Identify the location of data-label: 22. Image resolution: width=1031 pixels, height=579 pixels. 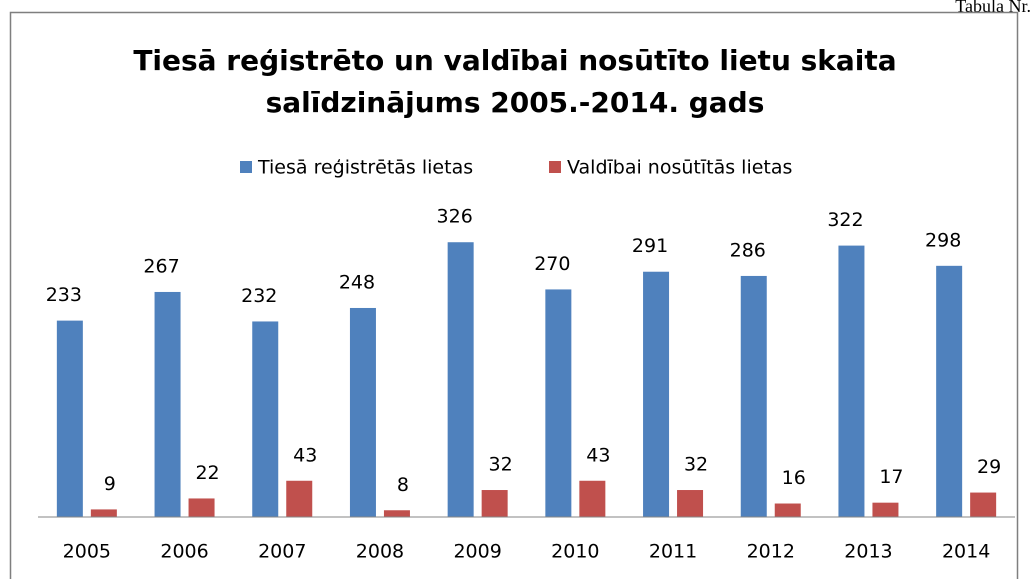
(207, 473).